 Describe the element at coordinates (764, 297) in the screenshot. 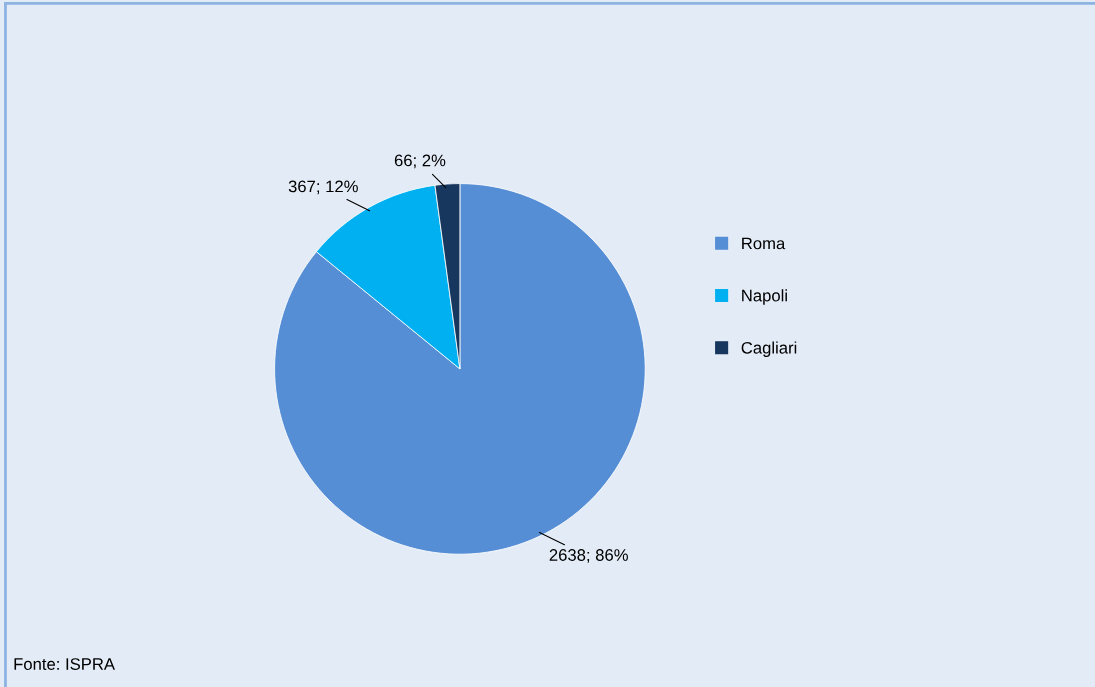

I see `legend-label: Napoli` at that location.